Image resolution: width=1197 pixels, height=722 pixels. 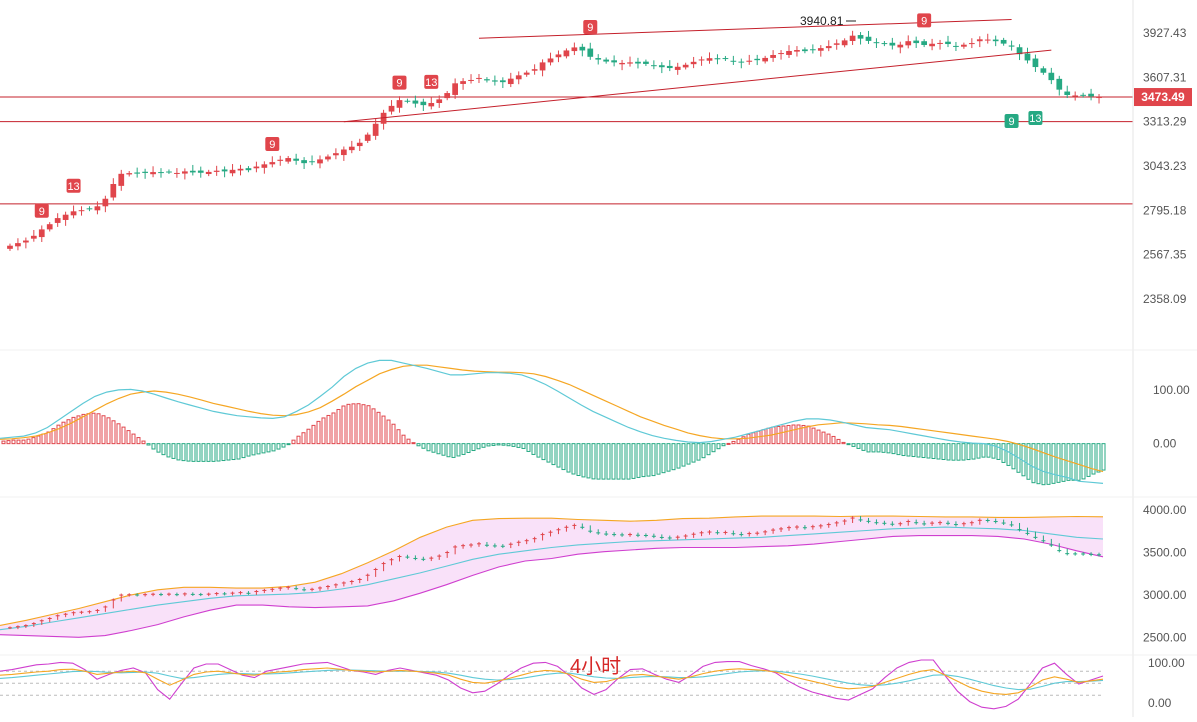 What do you see at coordinates (1165, 122) in the screenshot?
I see `price-tick-label: 3313.29` at bounding box center [1165, 122].